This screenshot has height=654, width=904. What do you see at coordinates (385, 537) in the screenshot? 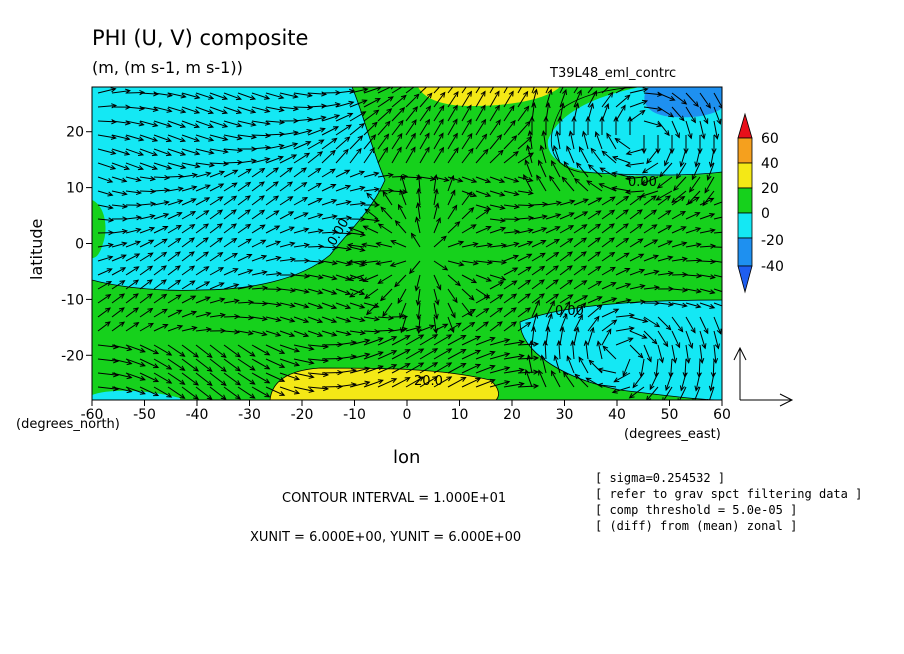
I see `unit-scale: XUNIT = 6.000E+00, YUNIT = 6.000E+00` at bounding box center [385, 537].